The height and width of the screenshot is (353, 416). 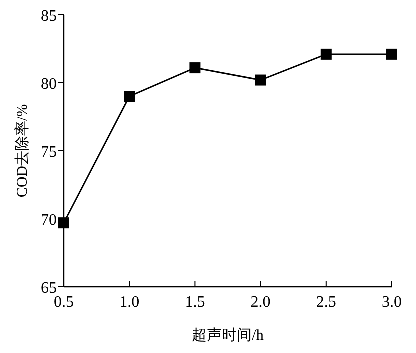 I want to click on x-tick-label: 2.5, so click(x=326, y=302).